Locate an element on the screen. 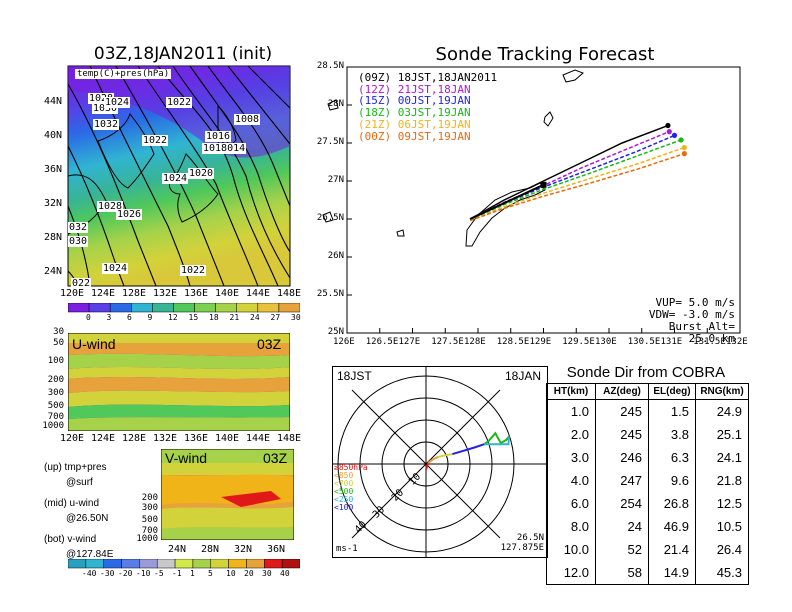 The width and height of the screenshot is (792, 612). sonde-table-cell: 1.5 is located at coordinates (672, 411).